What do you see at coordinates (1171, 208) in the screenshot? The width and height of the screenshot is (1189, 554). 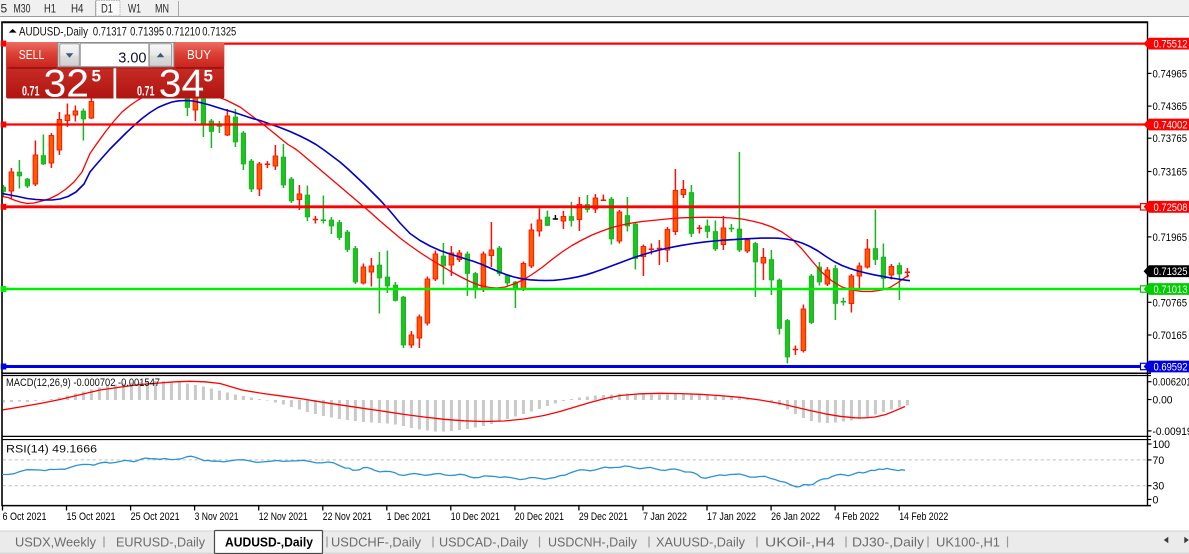 I see `svg-text: 0.72508` at bounding box center [1171, 208].